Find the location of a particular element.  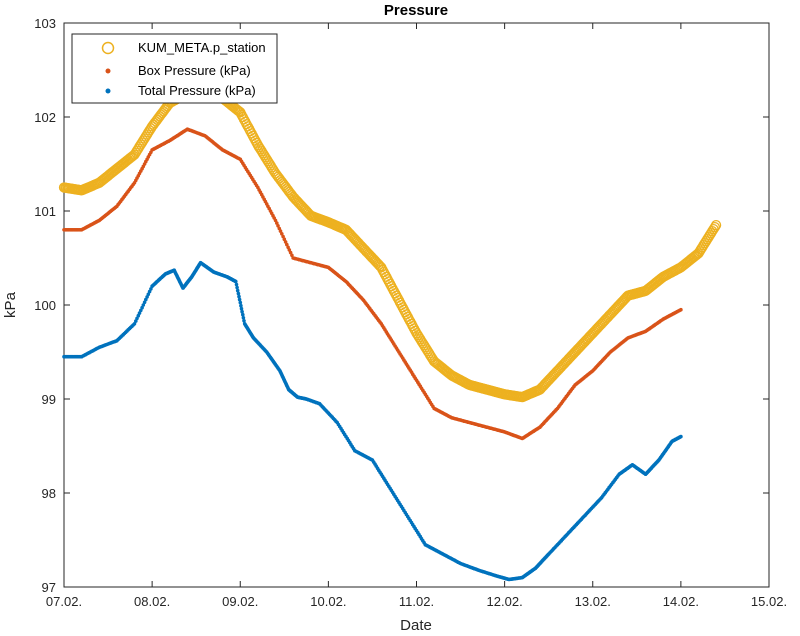

y-tick-label: 97 is located at coordinates (49, 587).